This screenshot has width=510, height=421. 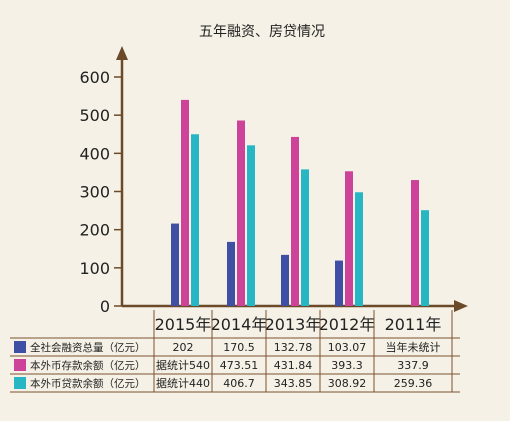 I want to click on table-cell: 259.36, so click(x=413, y=383).